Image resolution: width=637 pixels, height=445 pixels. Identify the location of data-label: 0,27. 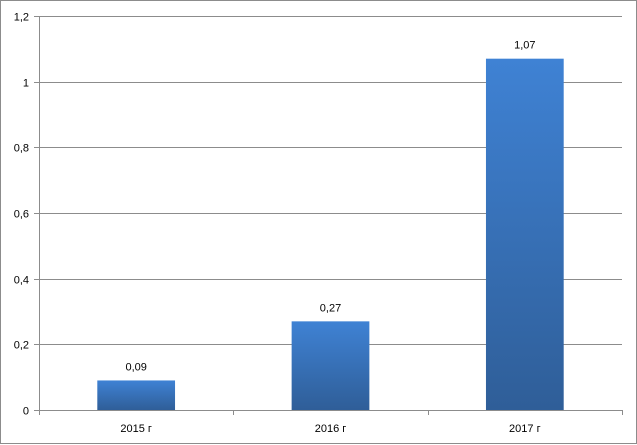
(330, 308).